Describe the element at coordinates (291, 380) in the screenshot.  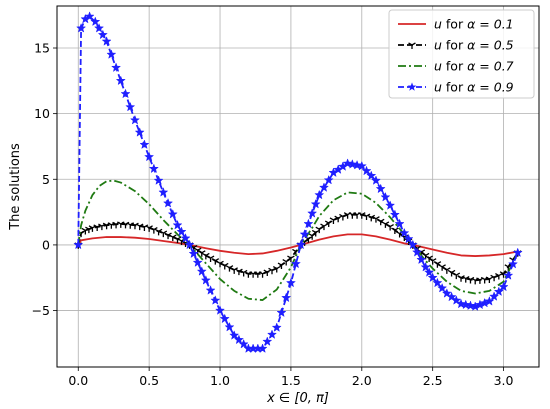
I see `x-tick-label: 1.5` at that location.